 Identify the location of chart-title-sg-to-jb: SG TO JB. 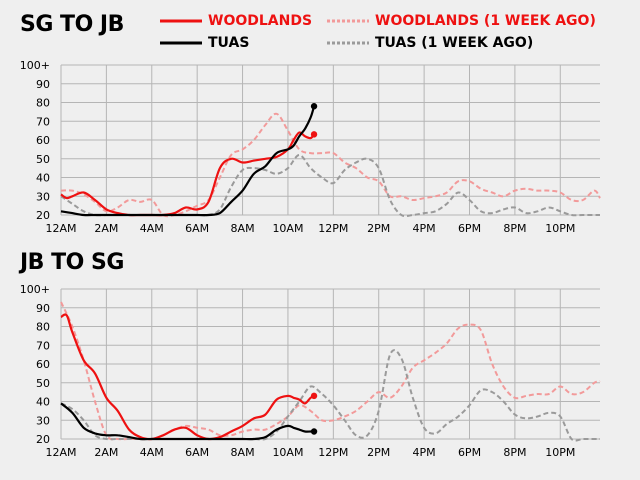
(72, 24).